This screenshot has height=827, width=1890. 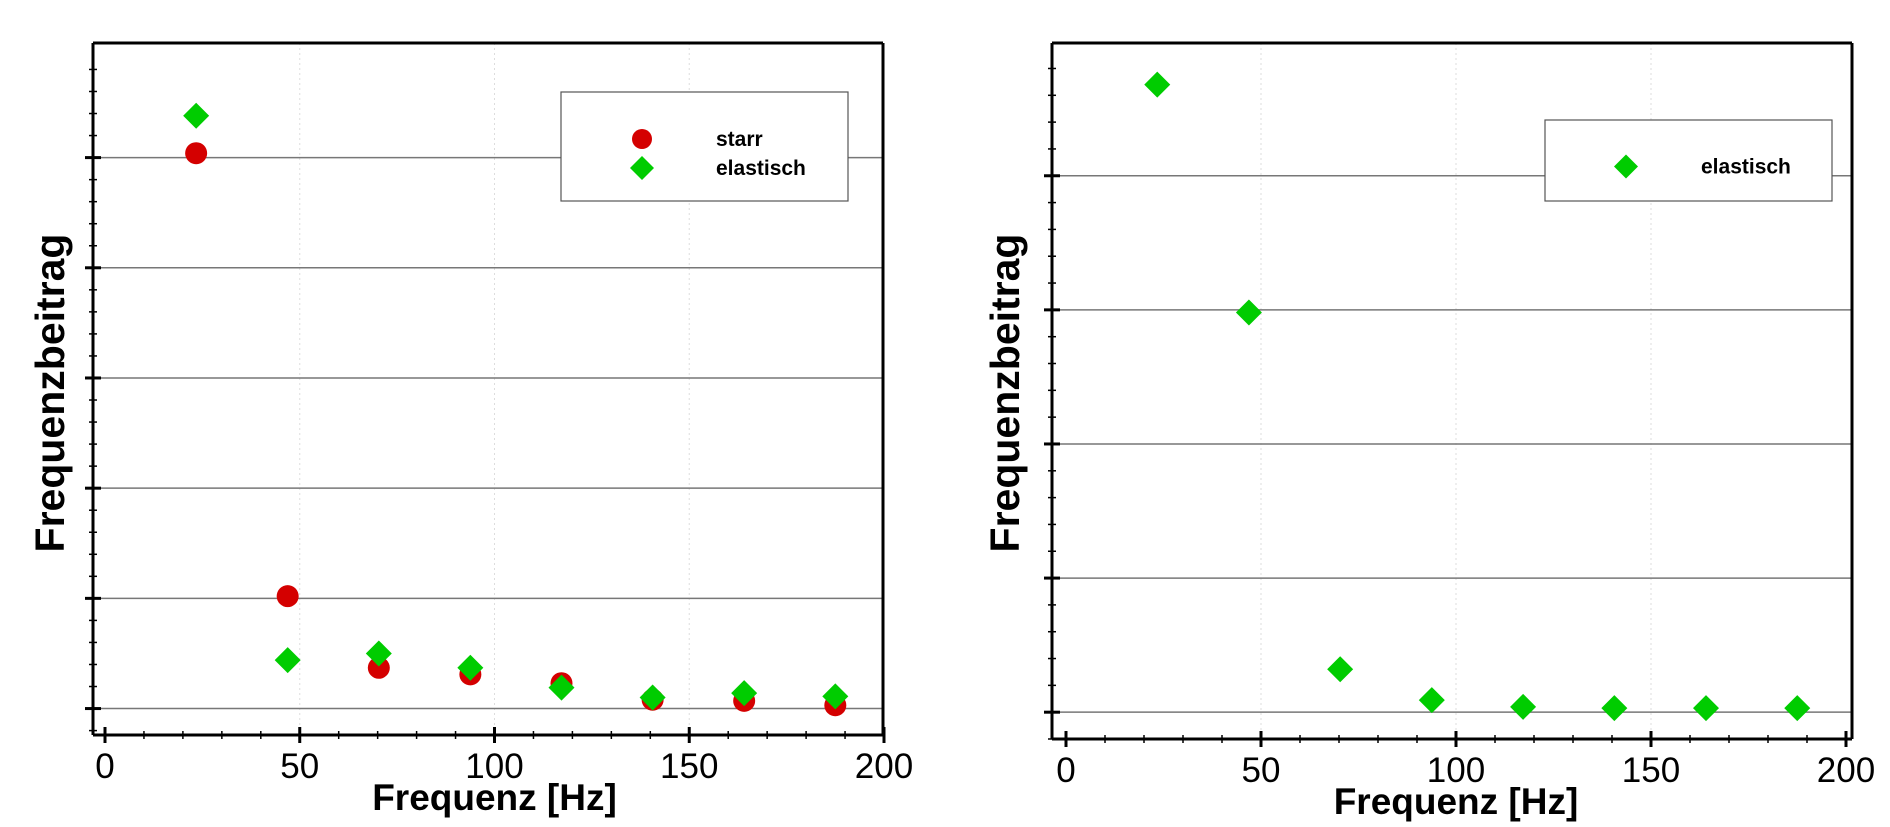 I want to click on legend: starr elastisch, so click(x=704, y=146).